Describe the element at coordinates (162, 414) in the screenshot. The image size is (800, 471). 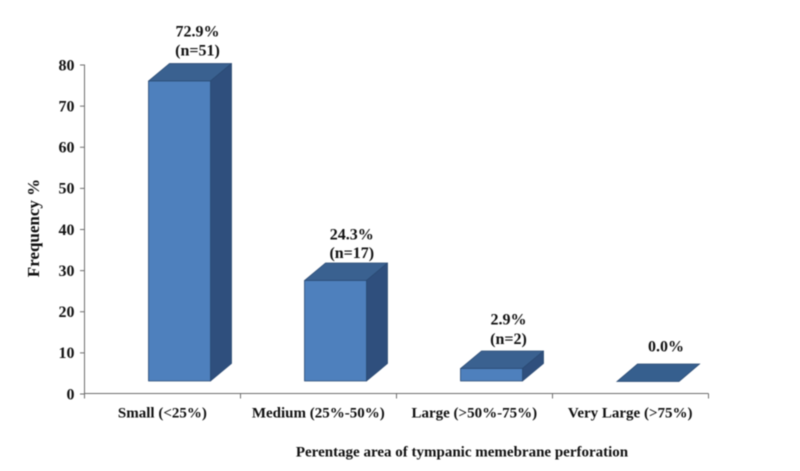
I see `svg-text: Small (<25%)` at that location.